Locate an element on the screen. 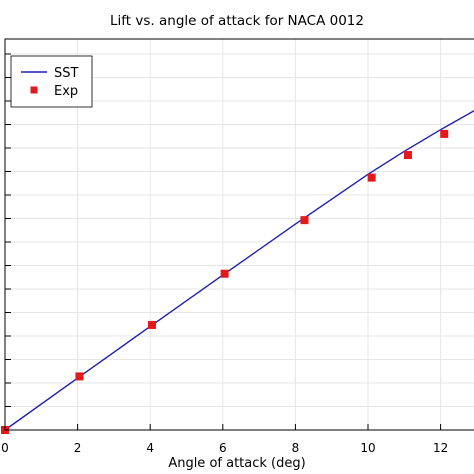 The image size is (474, 474). x-tick-label: 0 is located at coordinates (5, 448).